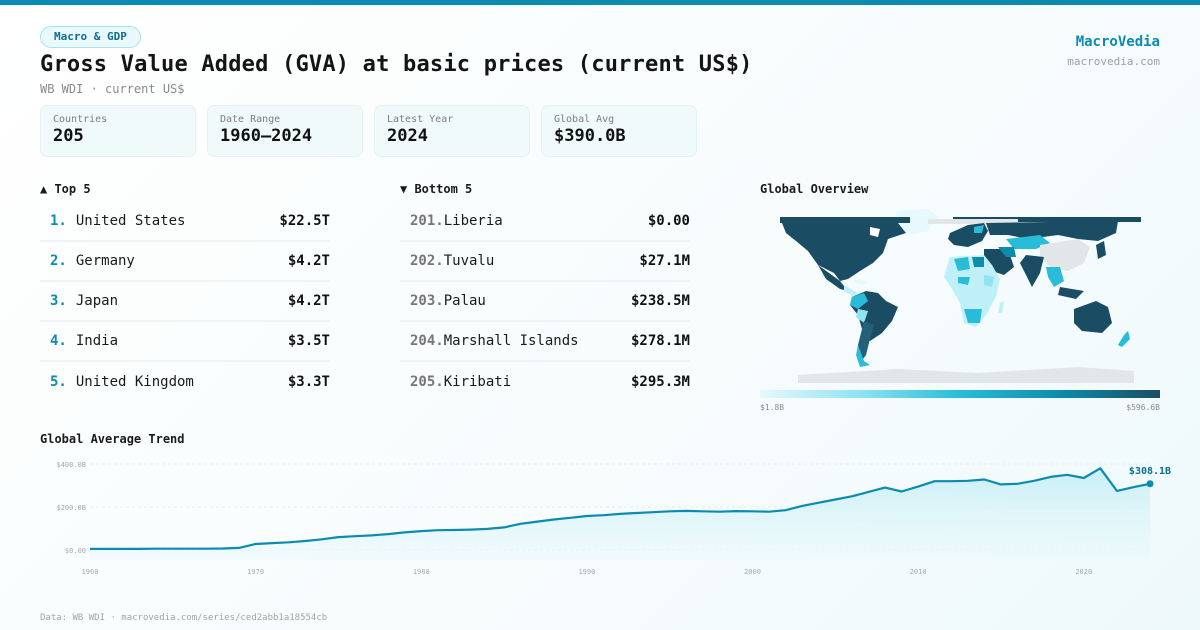  I want to click on rank: 204., so click(427, 341).